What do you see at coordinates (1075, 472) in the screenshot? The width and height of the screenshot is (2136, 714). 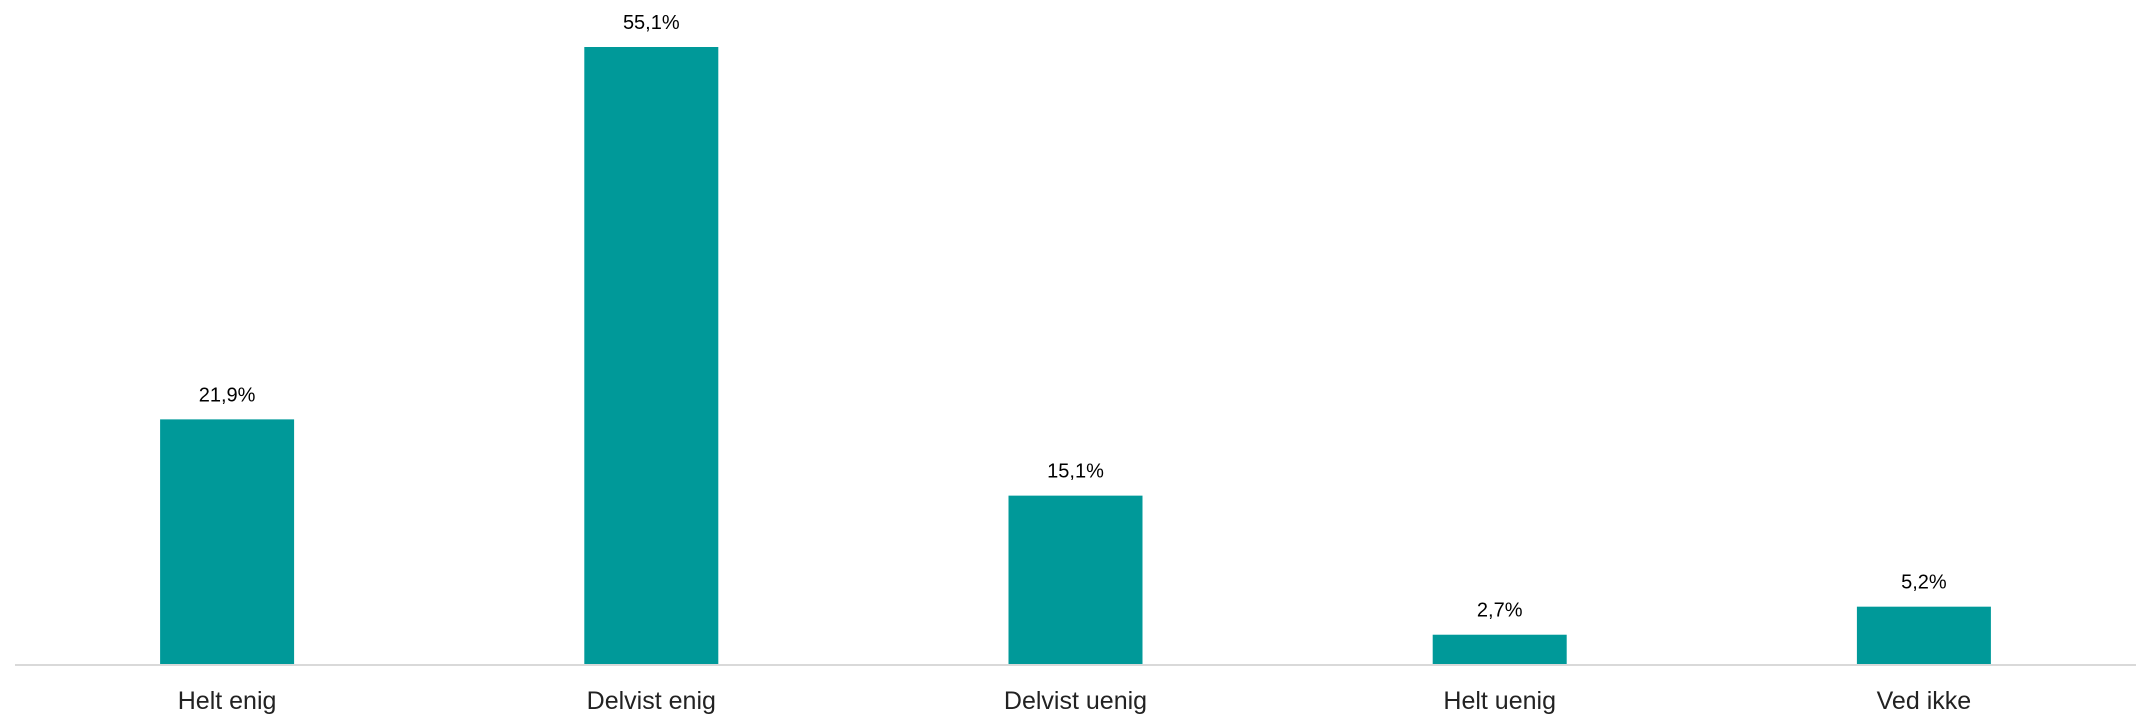 I see `data-label: 15,1%` at bounding box center [1075, 472].